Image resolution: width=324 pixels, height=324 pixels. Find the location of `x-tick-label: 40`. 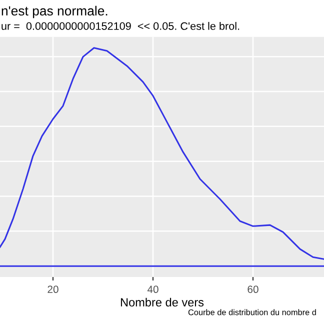

x-tick-label: 40 is located at coordinates (152, 290).